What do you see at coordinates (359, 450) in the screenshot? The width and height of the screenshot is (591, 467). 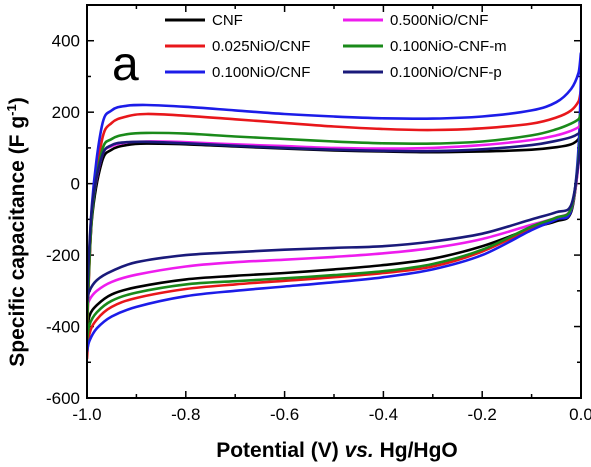 I see `x-axis-title-italic: vs.` at bounding box center [359, 450].